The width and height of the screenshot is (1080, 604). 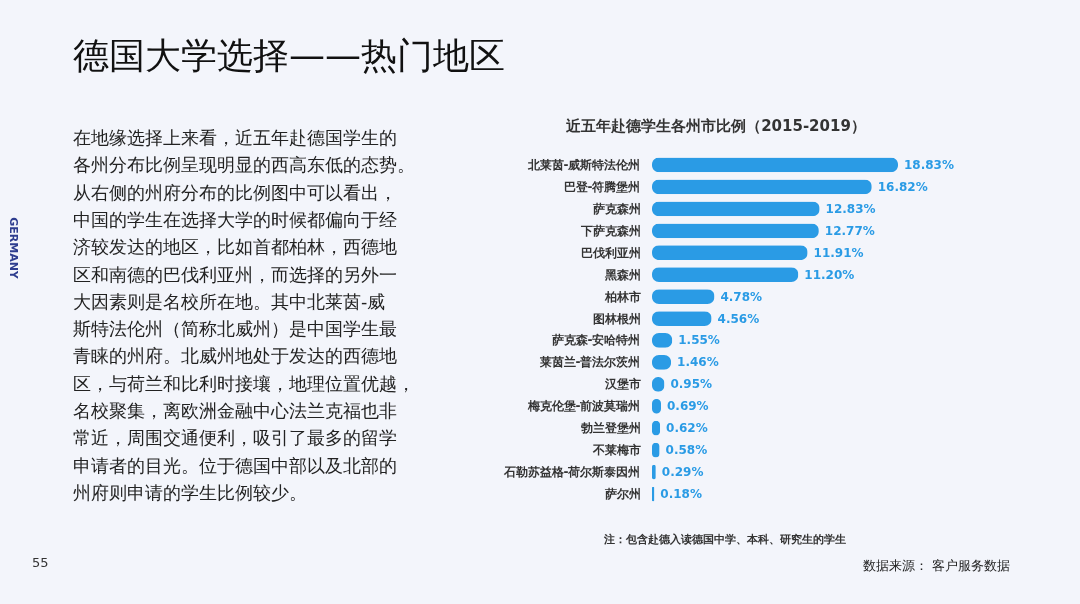 I want to click on y-tick-label: 萨尔州, so click(x=622, y=494).